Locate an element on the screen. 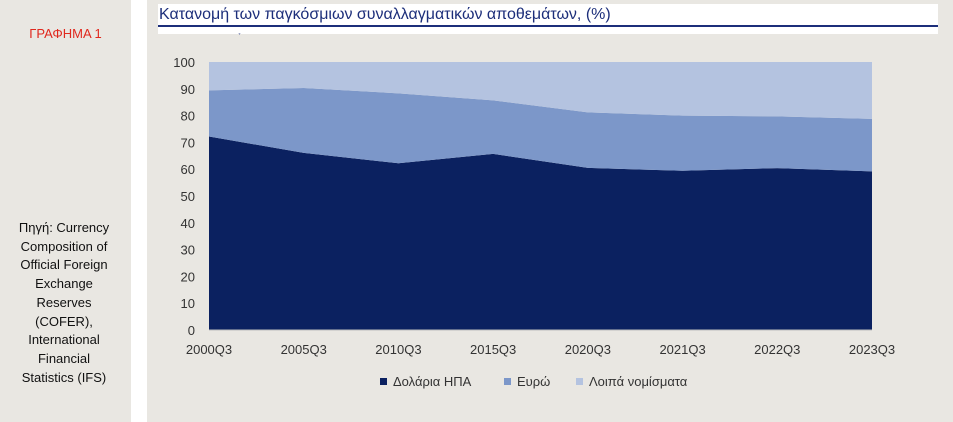 This screenshot has height=422, width=953. x-tick-label: 2023Q3 is located at coordinates (872, 349).